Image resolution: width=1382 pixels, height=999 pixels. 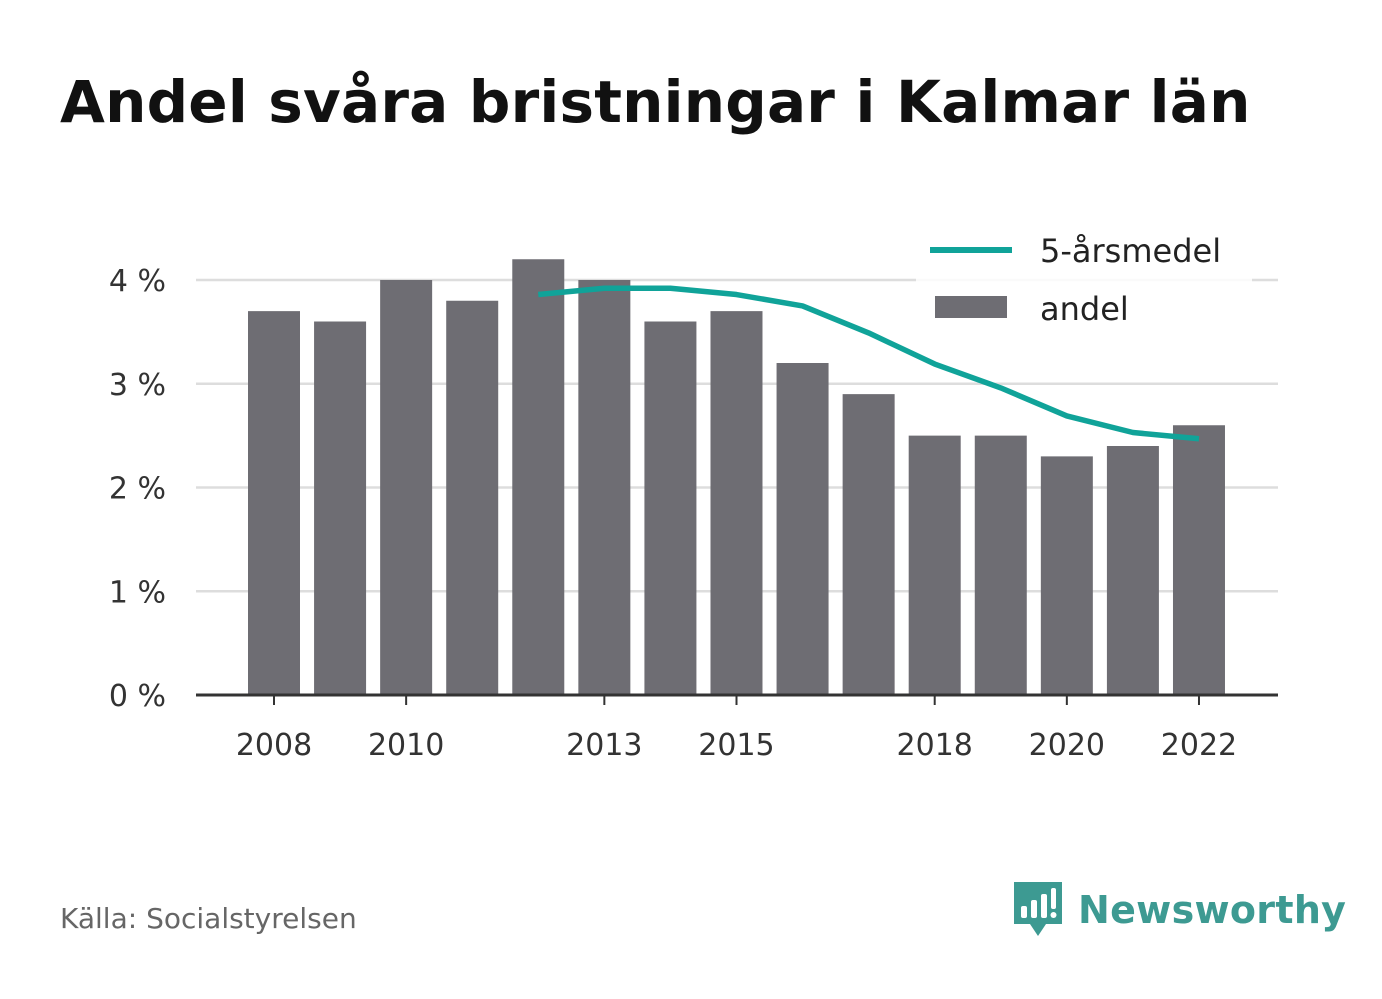 I want to click on legend-background, so click(x=1084, y=281).